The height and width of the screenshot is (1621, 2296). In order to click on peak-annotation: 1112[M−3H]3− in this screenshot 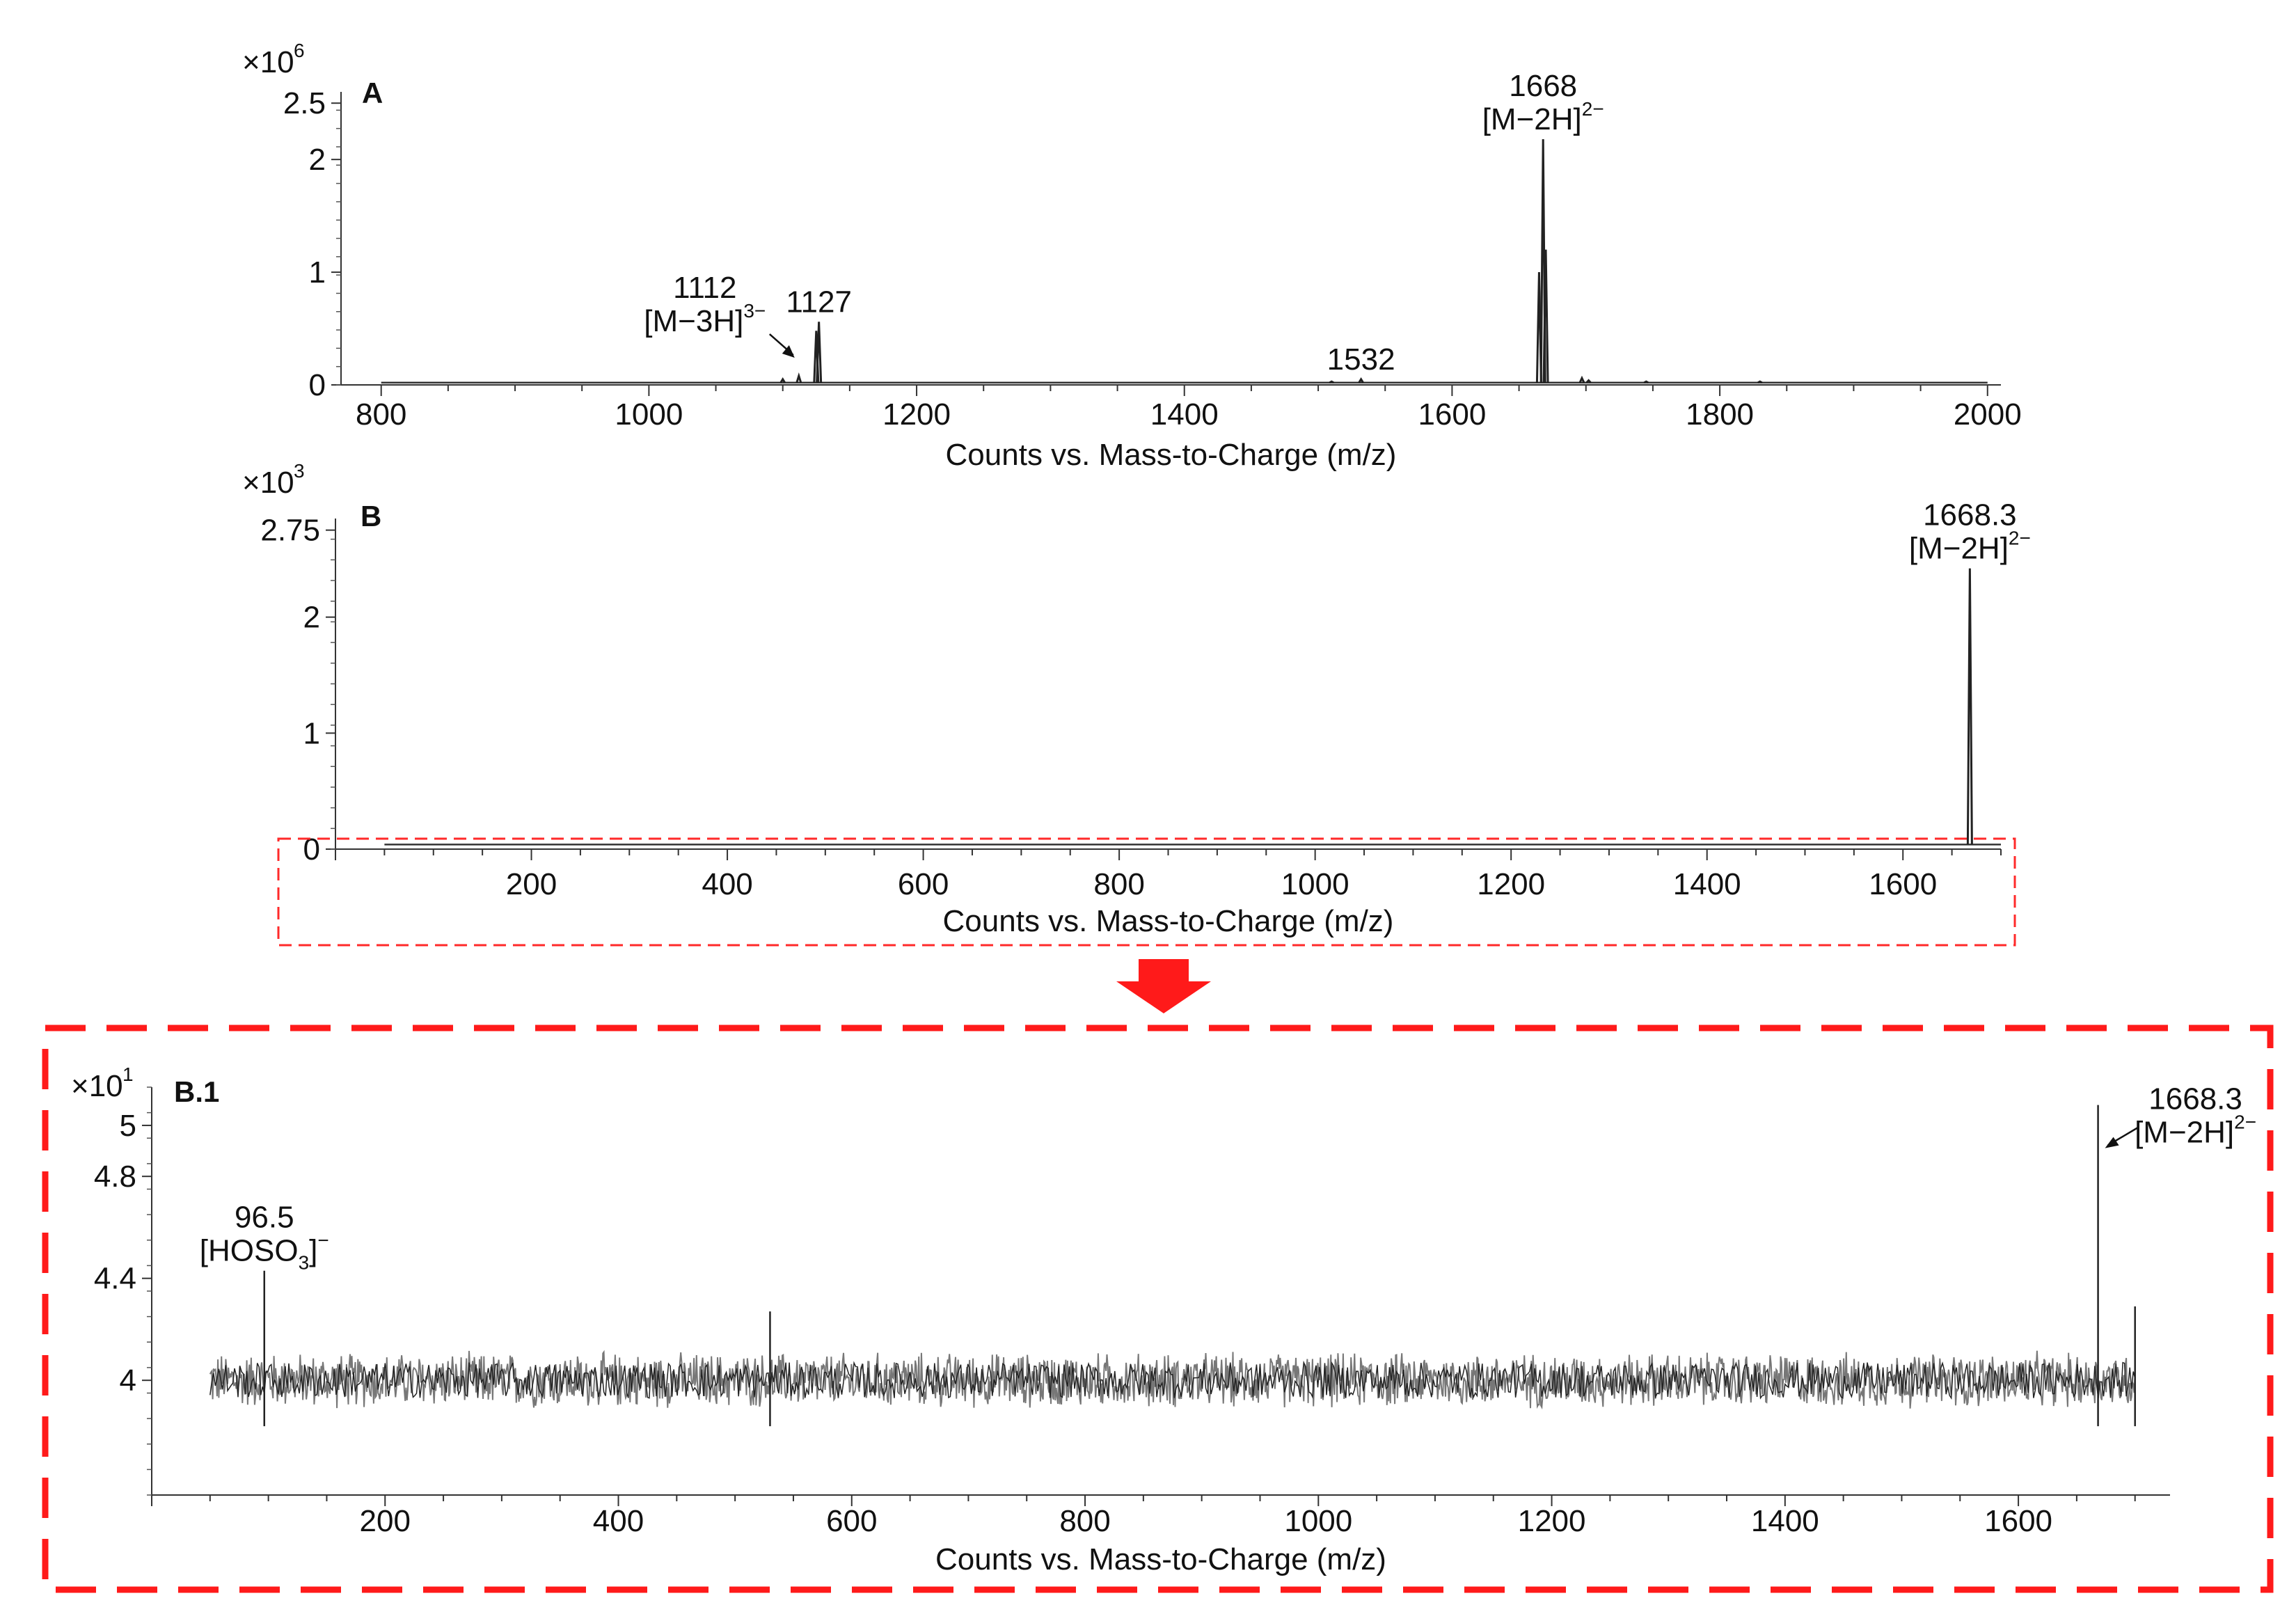, I will do `click(719, 314)`.